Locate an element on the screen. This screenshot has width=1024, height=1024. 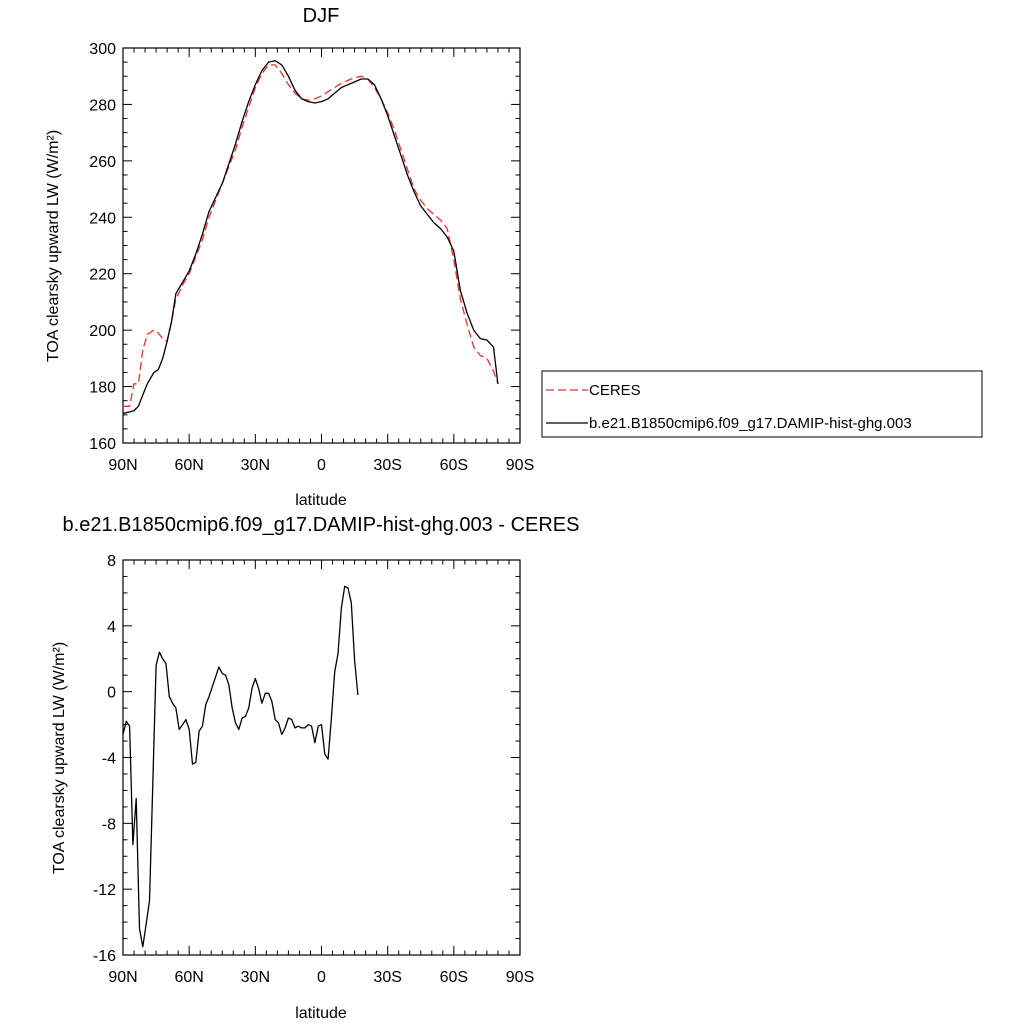
top-y-tick-label: 200 is located at coordinates (102, 331).